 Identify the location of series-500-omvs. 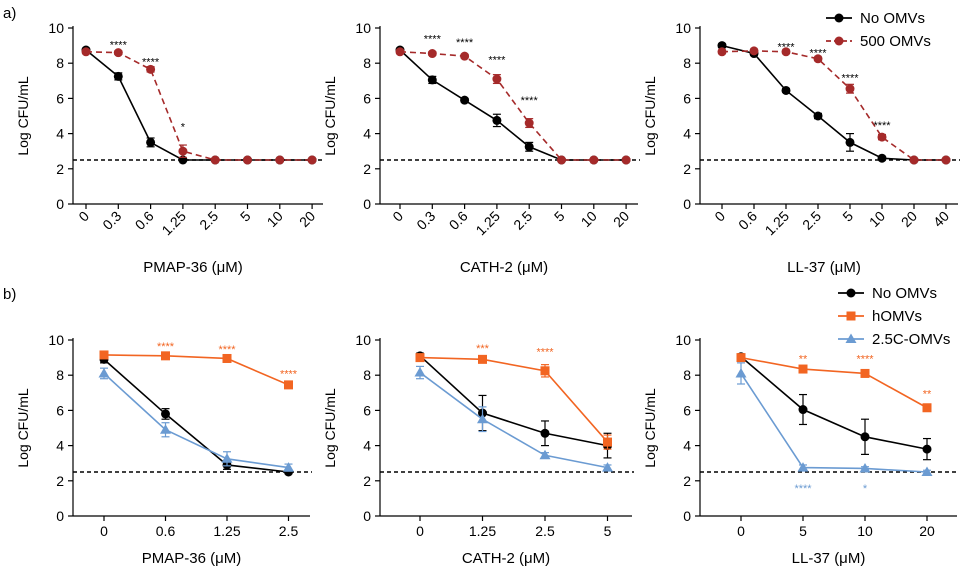
(834, 105).